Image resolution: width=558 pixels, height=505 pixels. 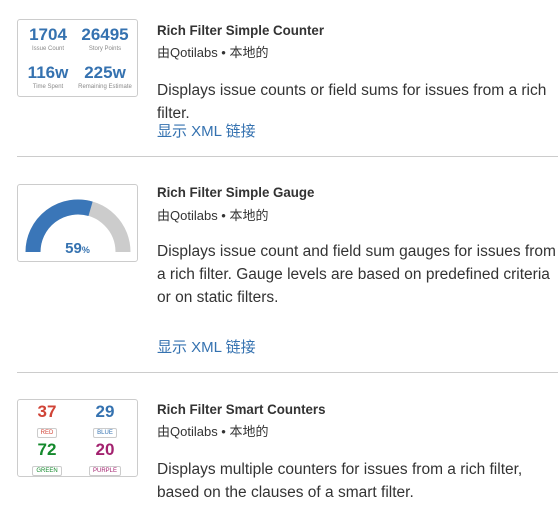 I want to click on gadget-title: Rich Filter Simple Gauge, so click(x=236, y=192).